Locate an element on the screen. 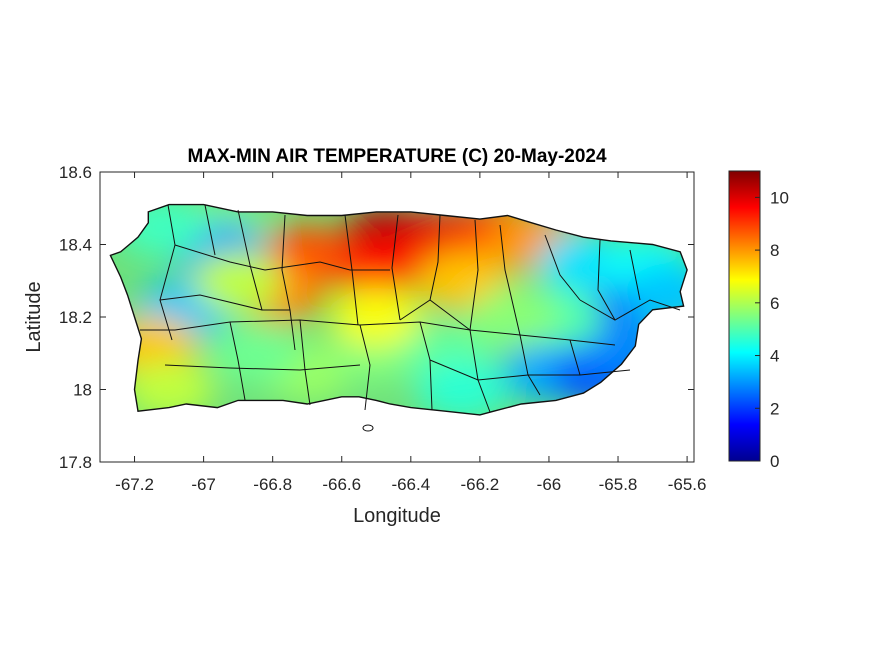 This screenshot has height=656, width=875. x-tick-label: -67.2 is located at coordinates (134, 484).